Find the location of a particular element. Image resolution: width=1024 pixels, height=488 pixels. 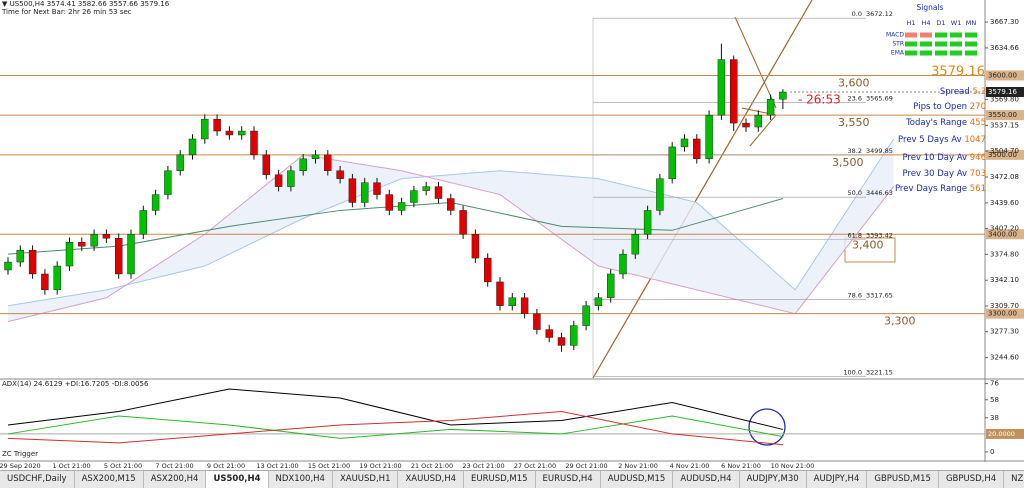

tab: EURUSD,M15 is located at coordinates (500, 479).